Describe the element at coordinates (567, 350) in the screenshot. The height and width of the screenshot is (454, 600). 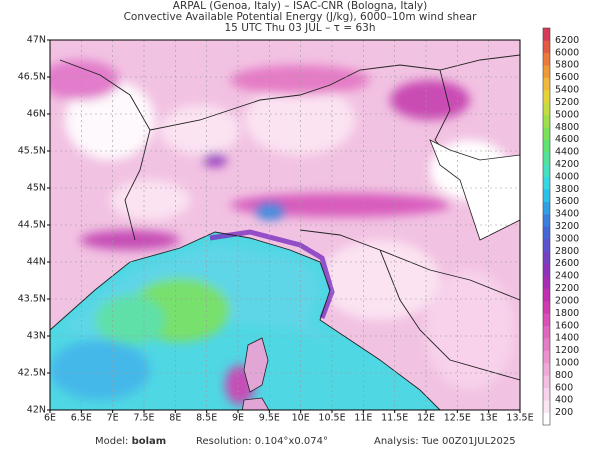
I see `colorbar-label: 1200` at that location.